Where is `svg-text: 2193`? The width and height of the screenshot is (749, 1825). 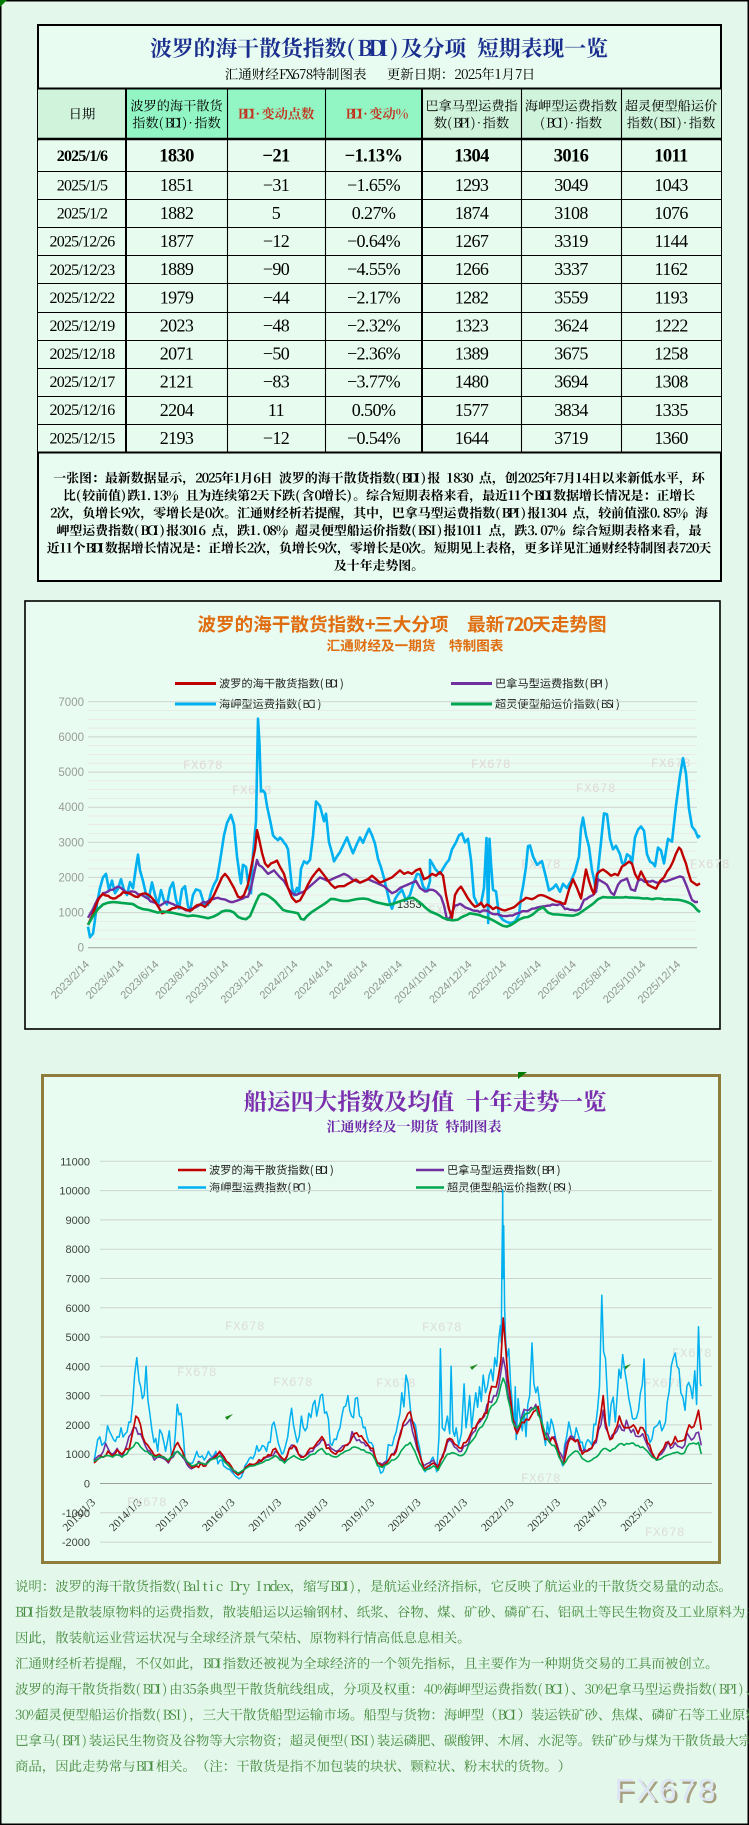
svg-text: 2193 is located at coordinates (177, 438).